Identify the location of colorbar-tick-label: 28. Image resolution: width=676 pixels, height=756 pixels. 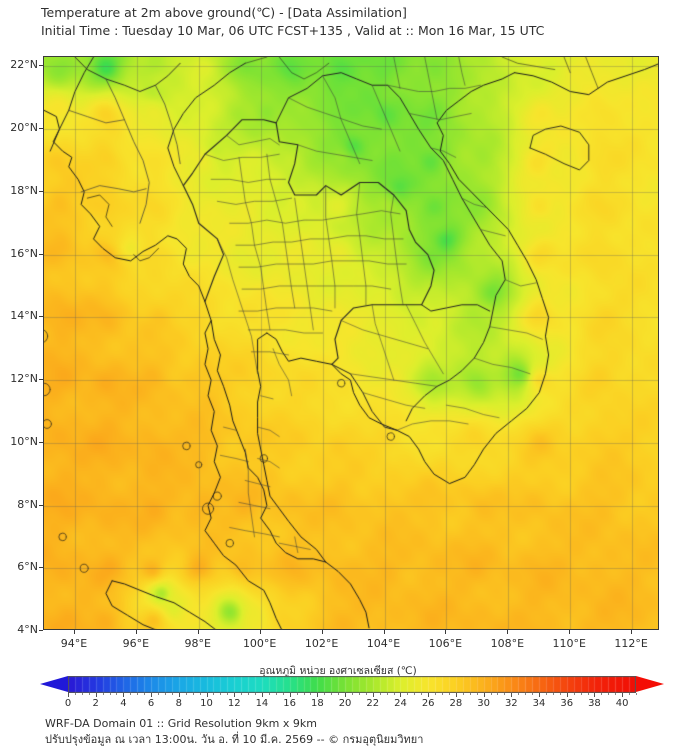
(456, 703).